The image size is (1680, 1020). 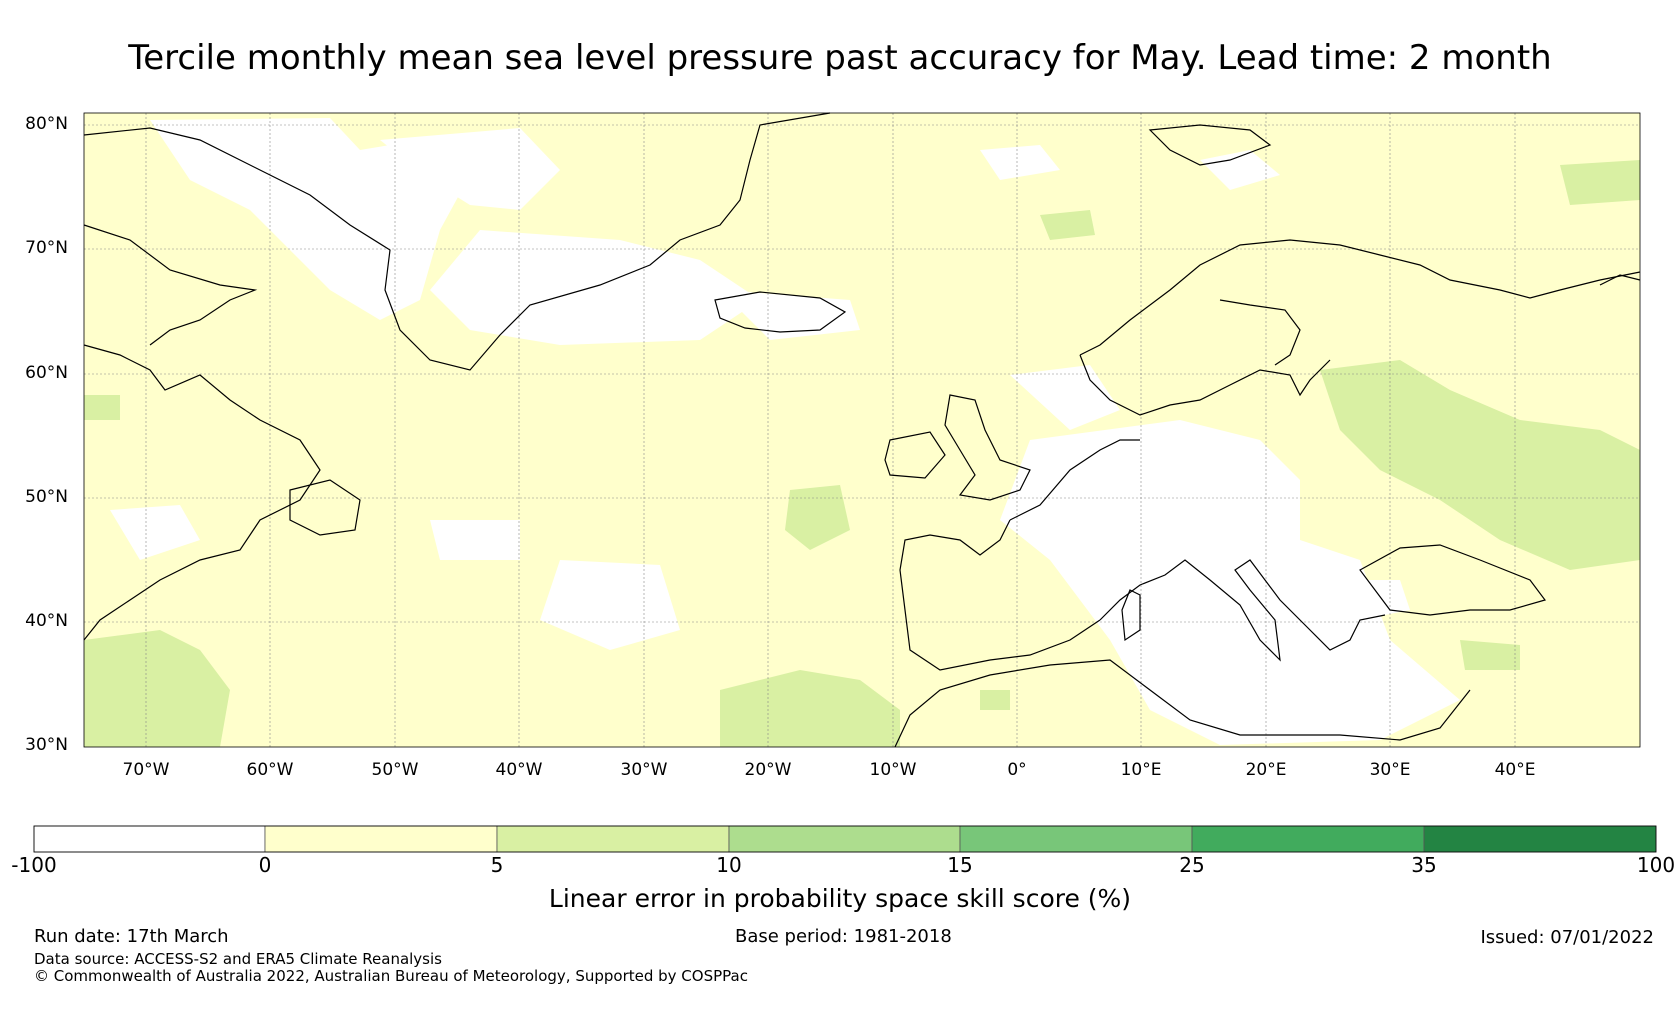 What do you see at coordinates (457, 241) in the screenshot?
I see `greenland-coast` at bounding box center [457, 241].